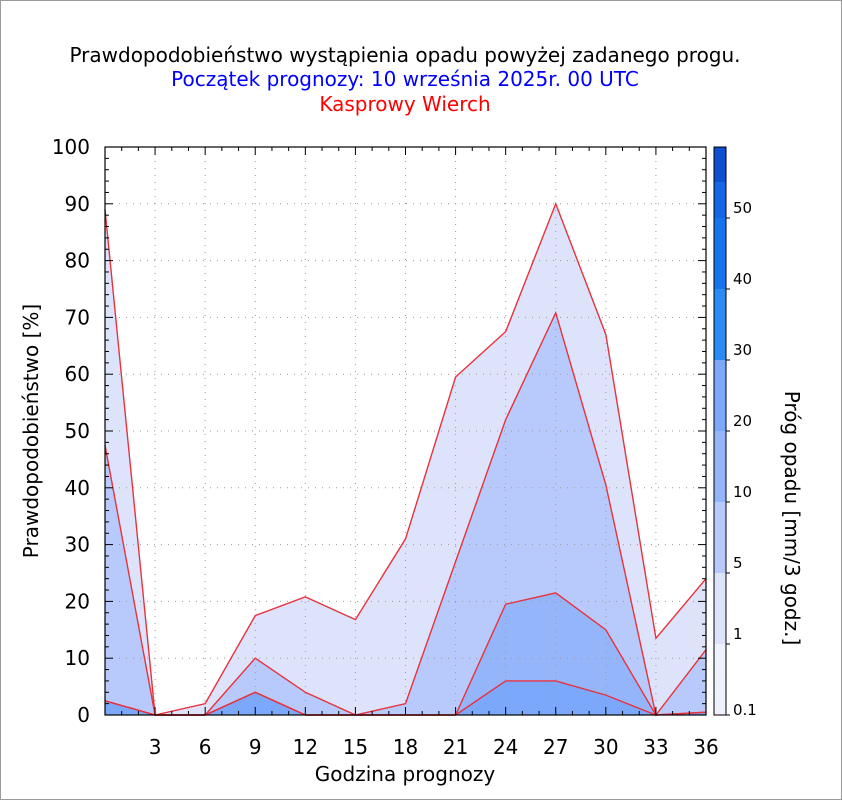 The height and width of the screenshot is (800, 842). I want to click on colorbar-tick-label-4: 20, so click(742, 421).